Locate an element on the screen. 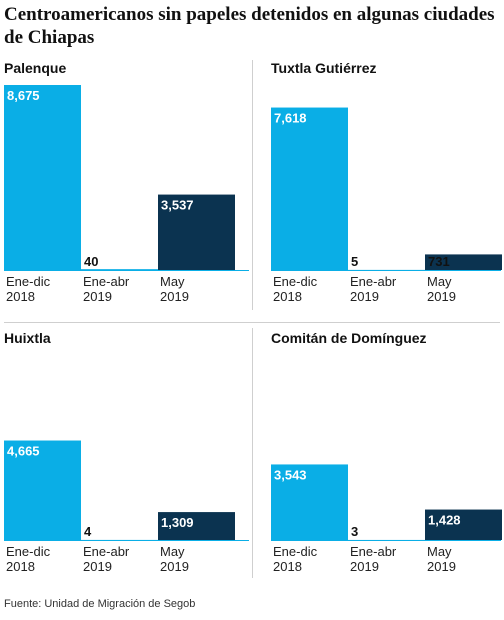 Image resolution: width=504 pixels, height=620 pixels. value-label: 1,428 is located at coordinates (444, 520).